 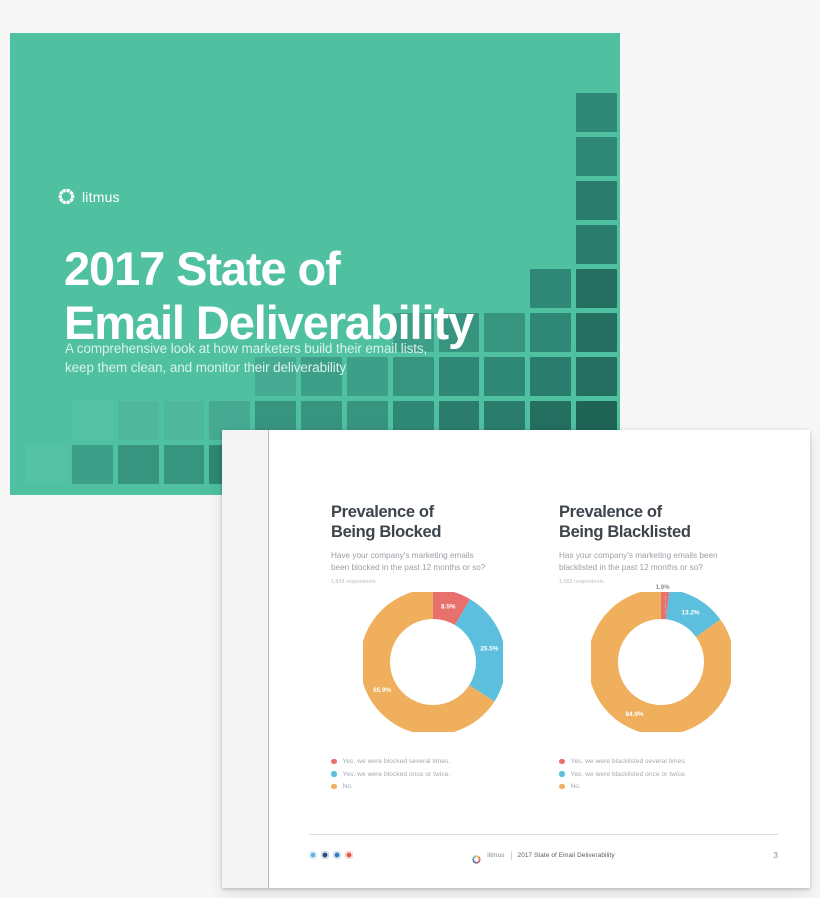 What do you see at coordinates (628, 761) in the screenshot?
I see `legend-label: Yes, we were blacklisted several times.` at bounding box center [628, 761].